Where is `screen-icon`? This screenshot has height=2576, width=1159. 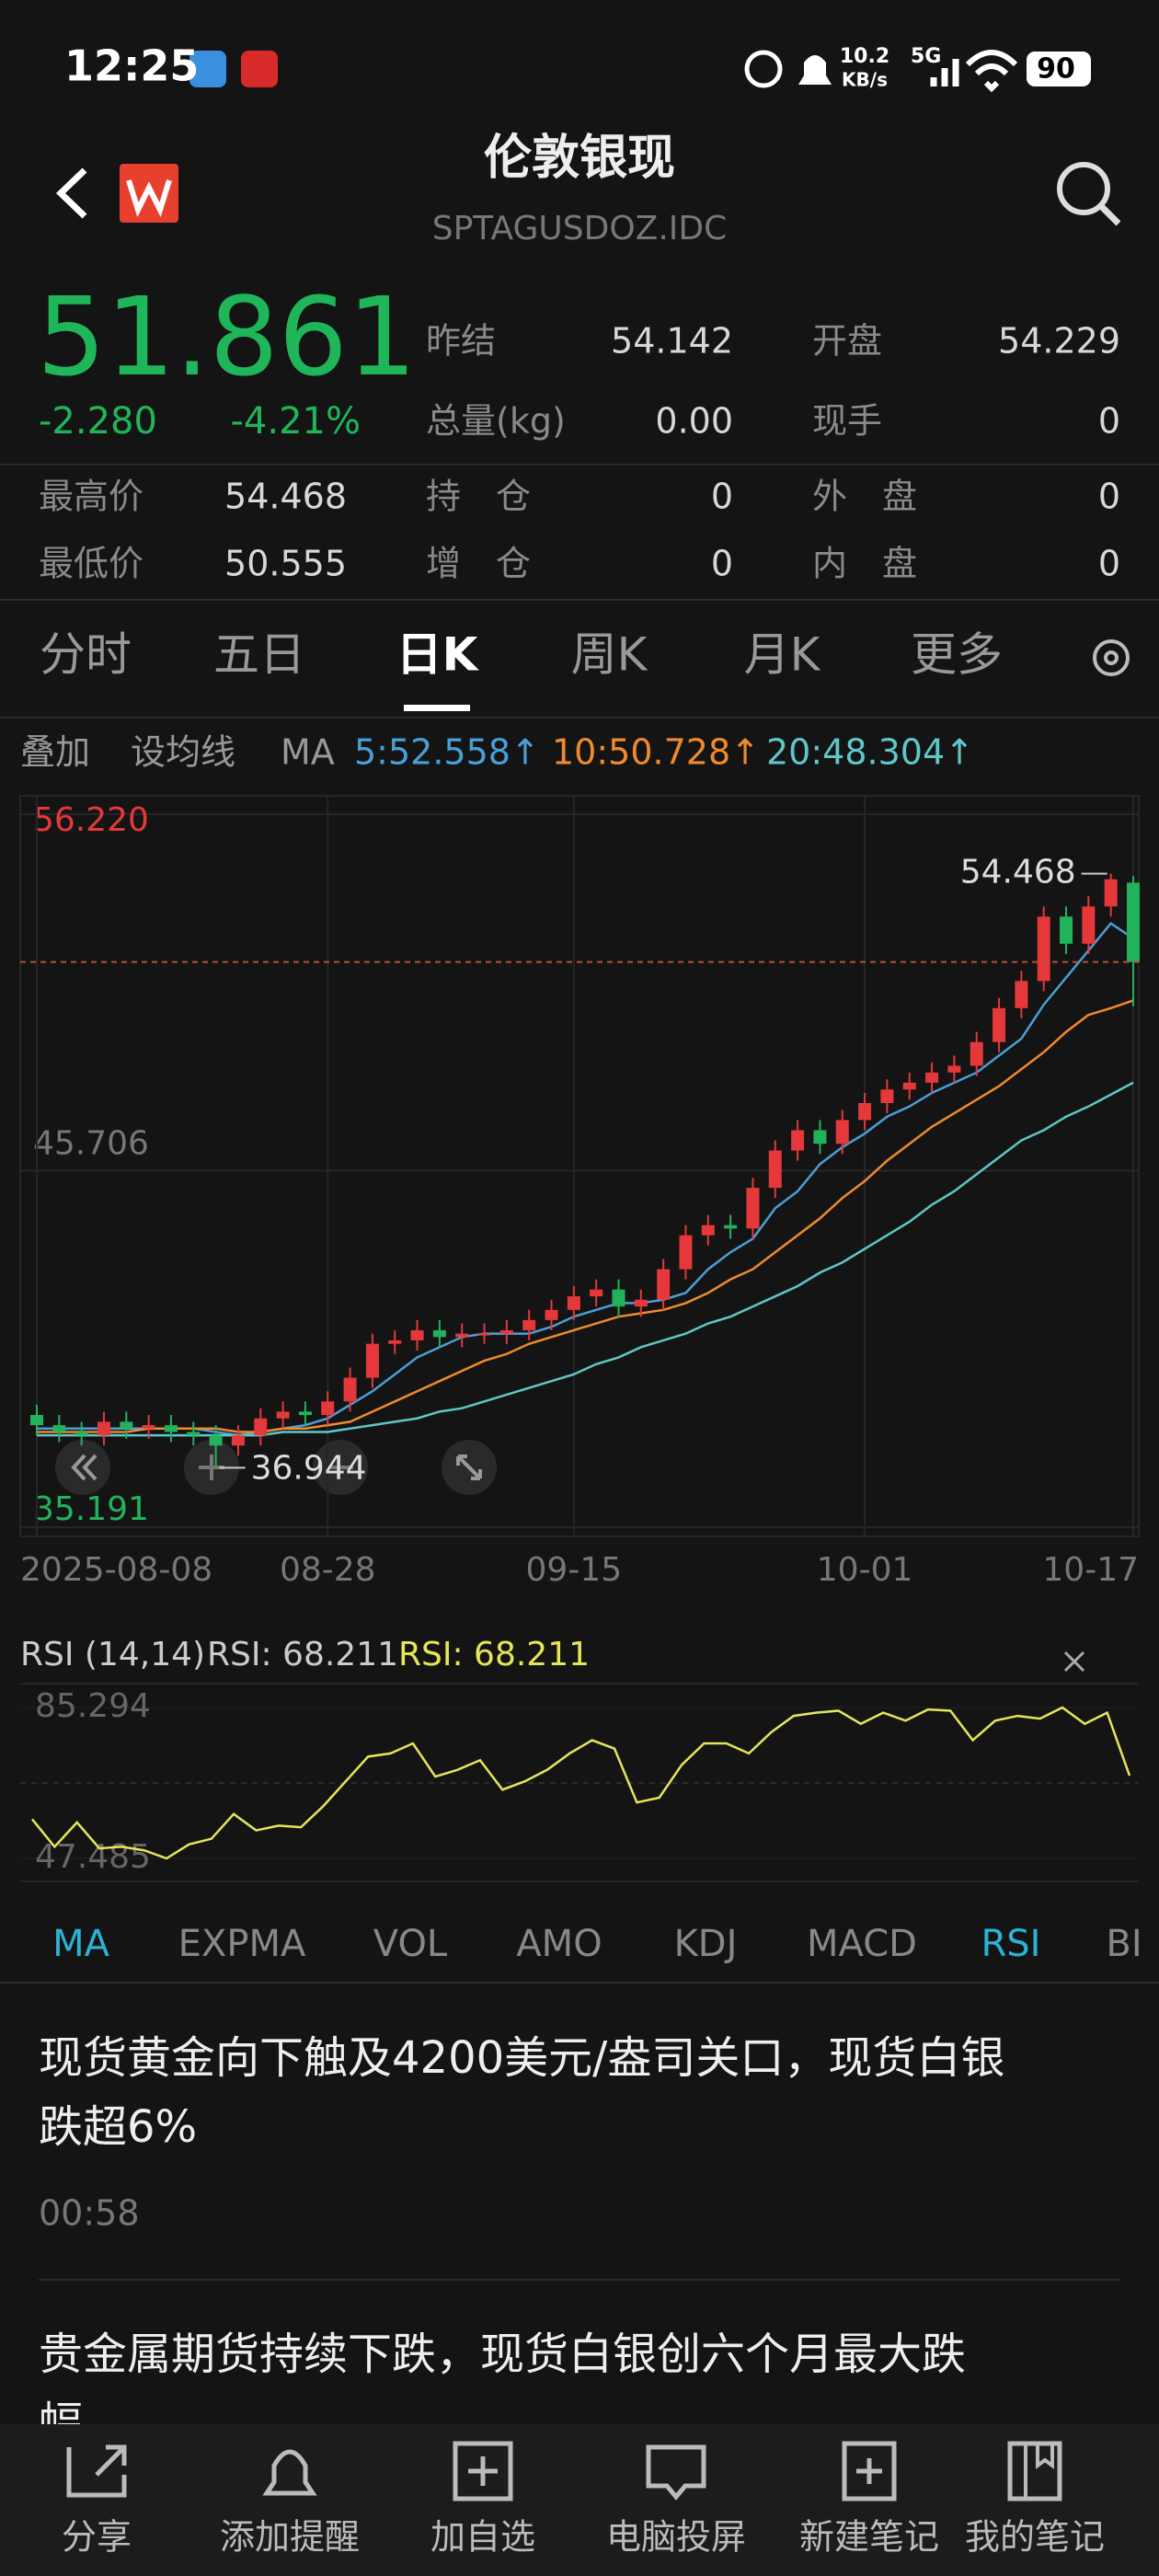 screen-icon is located at coordinates (676, 2472).